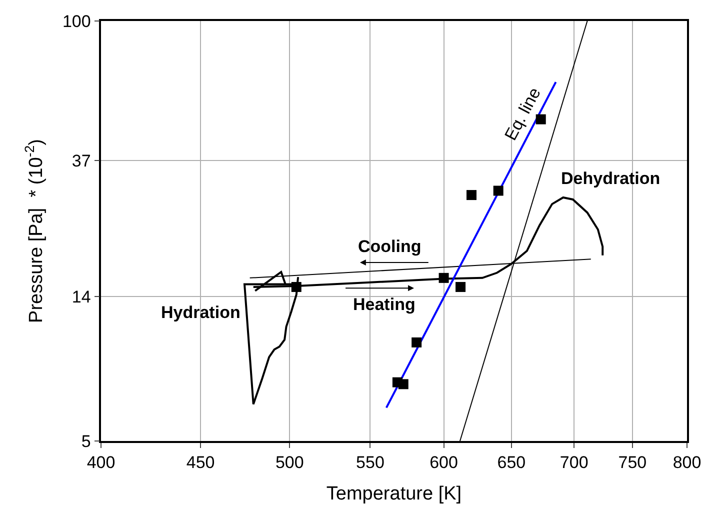 The image size is (713, 512). Describe the element at coordinates (511, 462) in the screenshot. I see `x-tick-label: 650` at that location.